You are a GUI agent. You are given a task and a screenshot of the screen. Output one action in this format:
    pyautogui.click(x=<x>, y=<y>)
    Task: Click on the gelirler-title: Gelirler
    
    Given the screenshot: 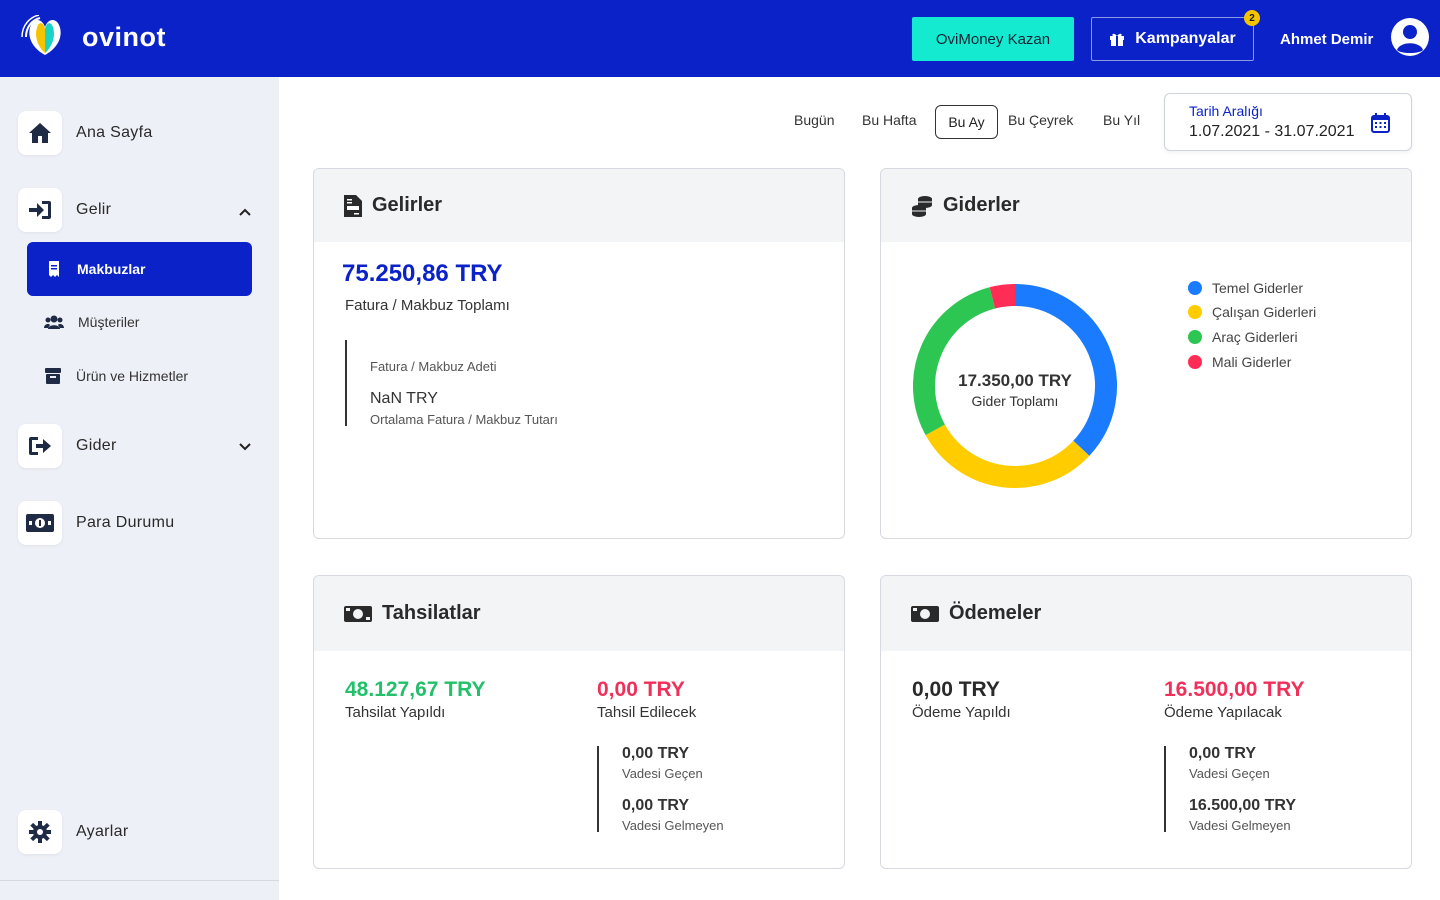 What is the action you would take?
    pyautogui.click(x=407, y=205)
    